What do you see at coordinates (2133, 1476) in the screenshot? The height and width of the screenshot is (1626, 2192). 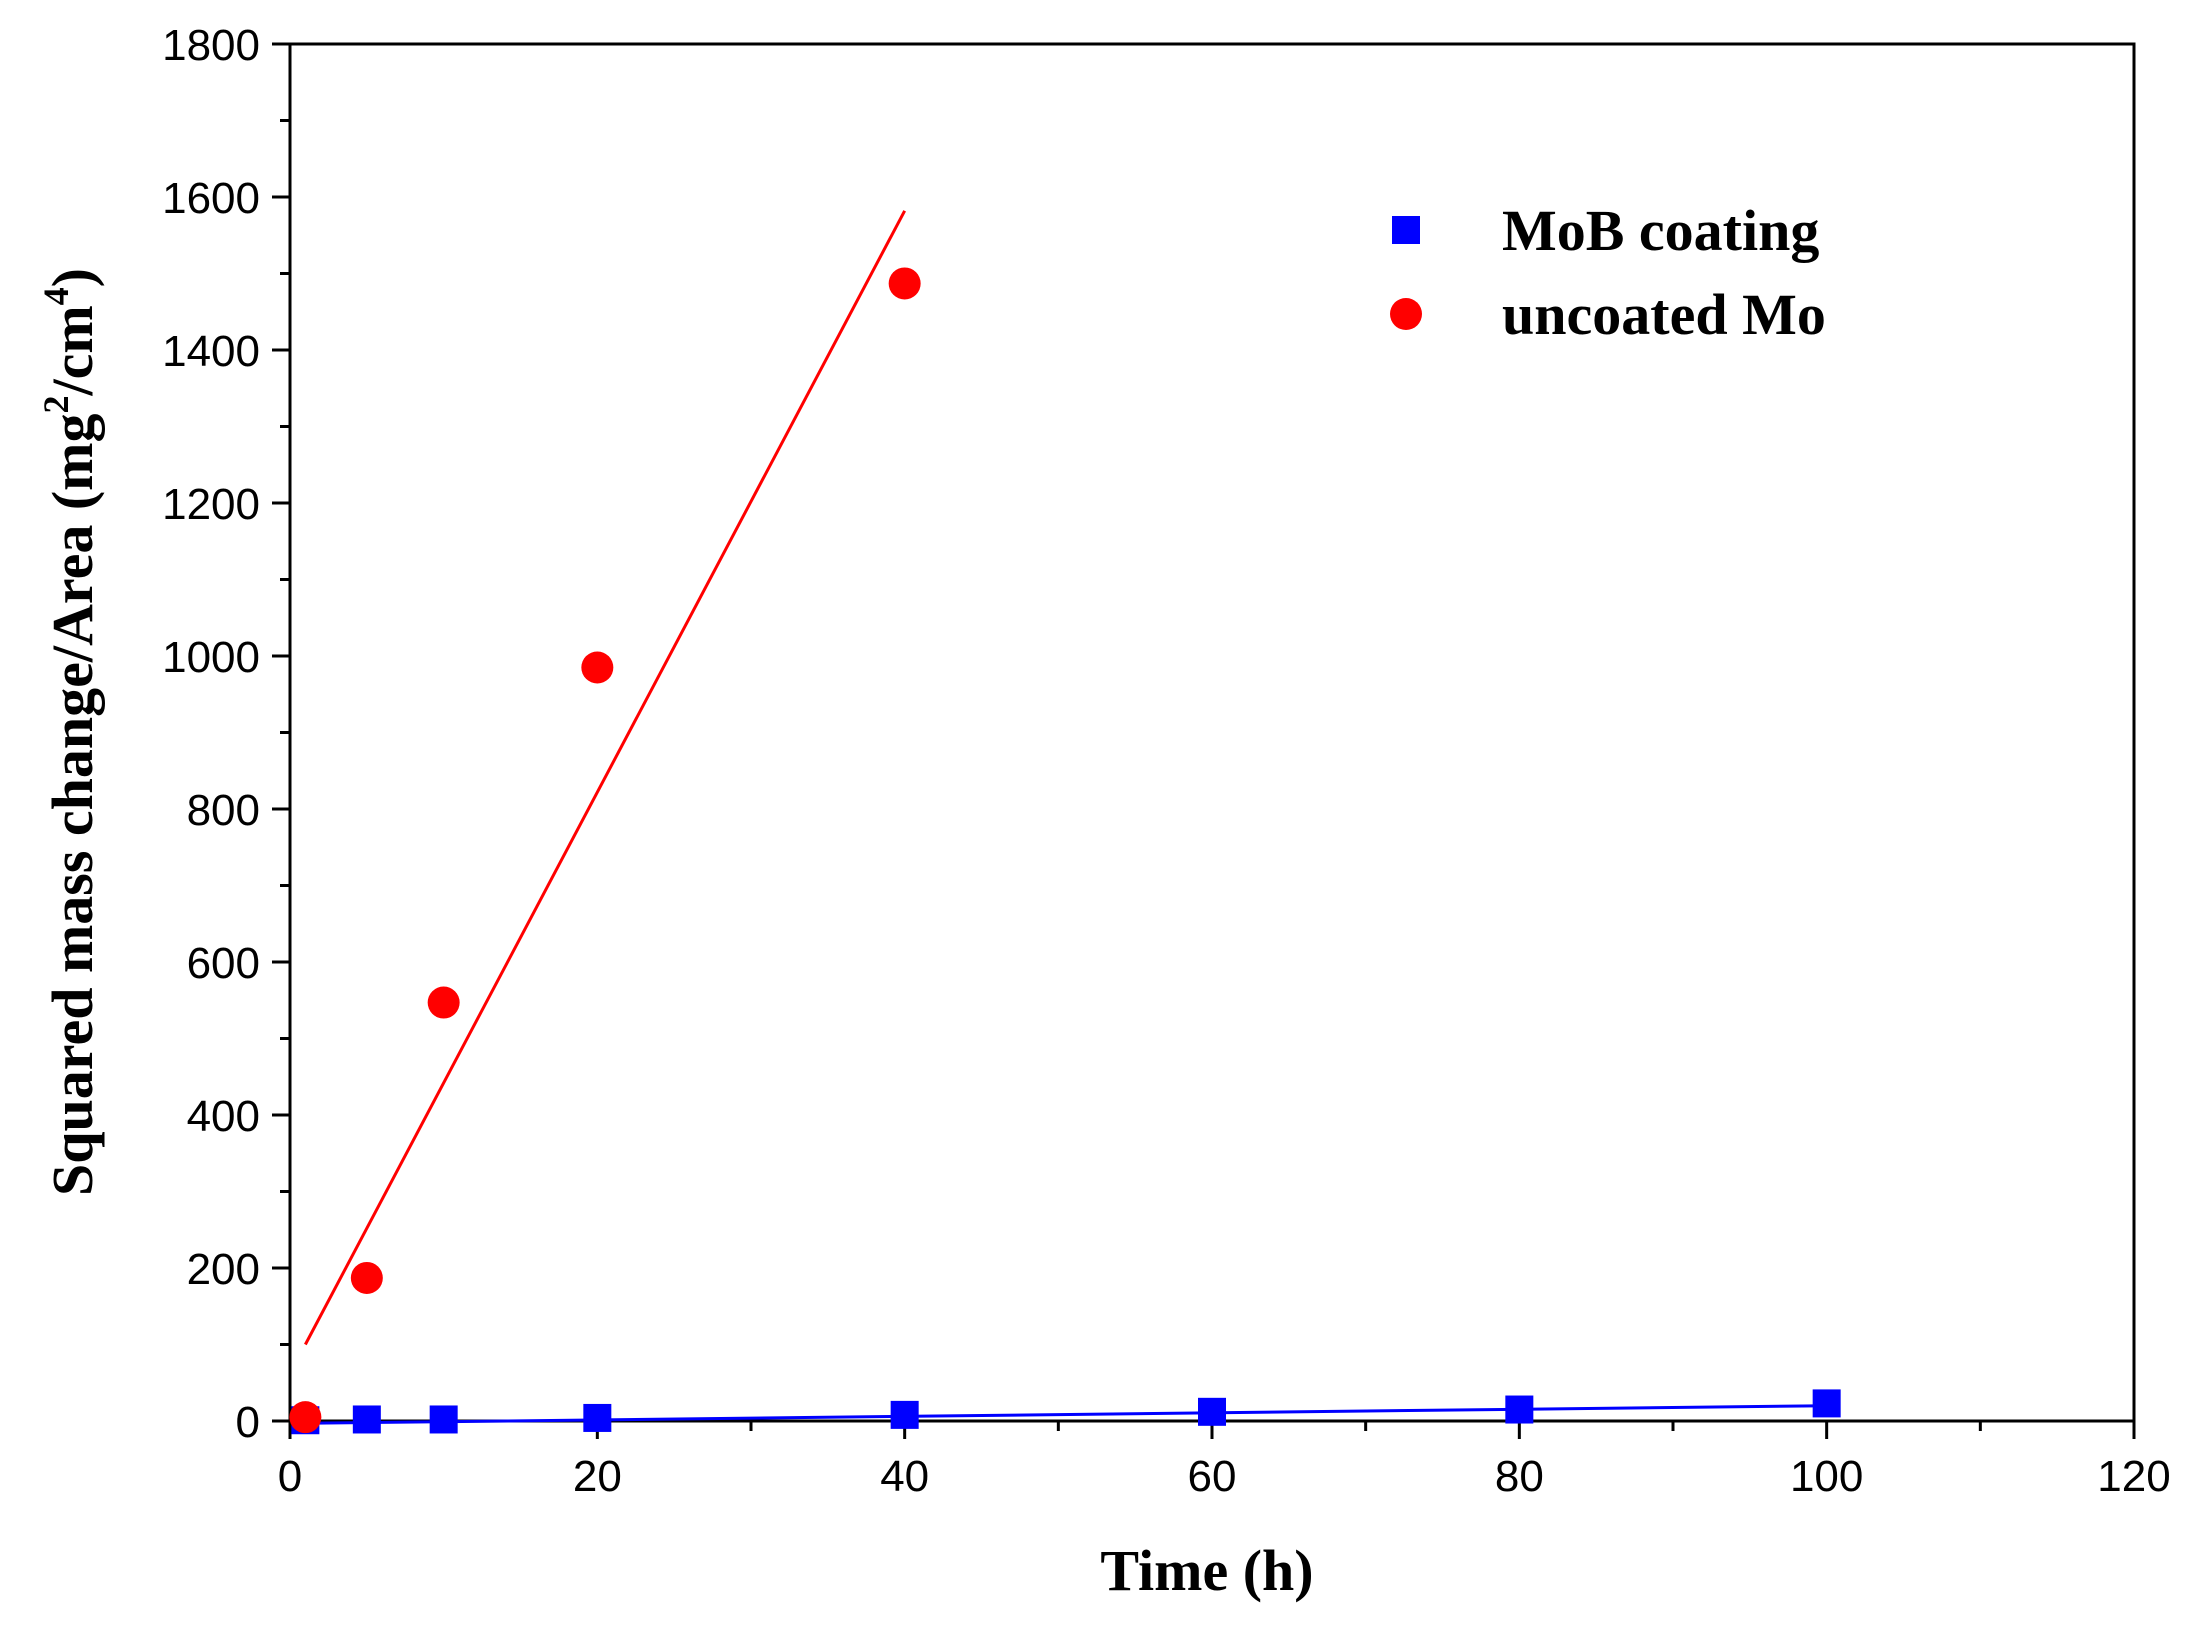 I see `x-tick-label: 120` at bounding box center [2133, 1476].